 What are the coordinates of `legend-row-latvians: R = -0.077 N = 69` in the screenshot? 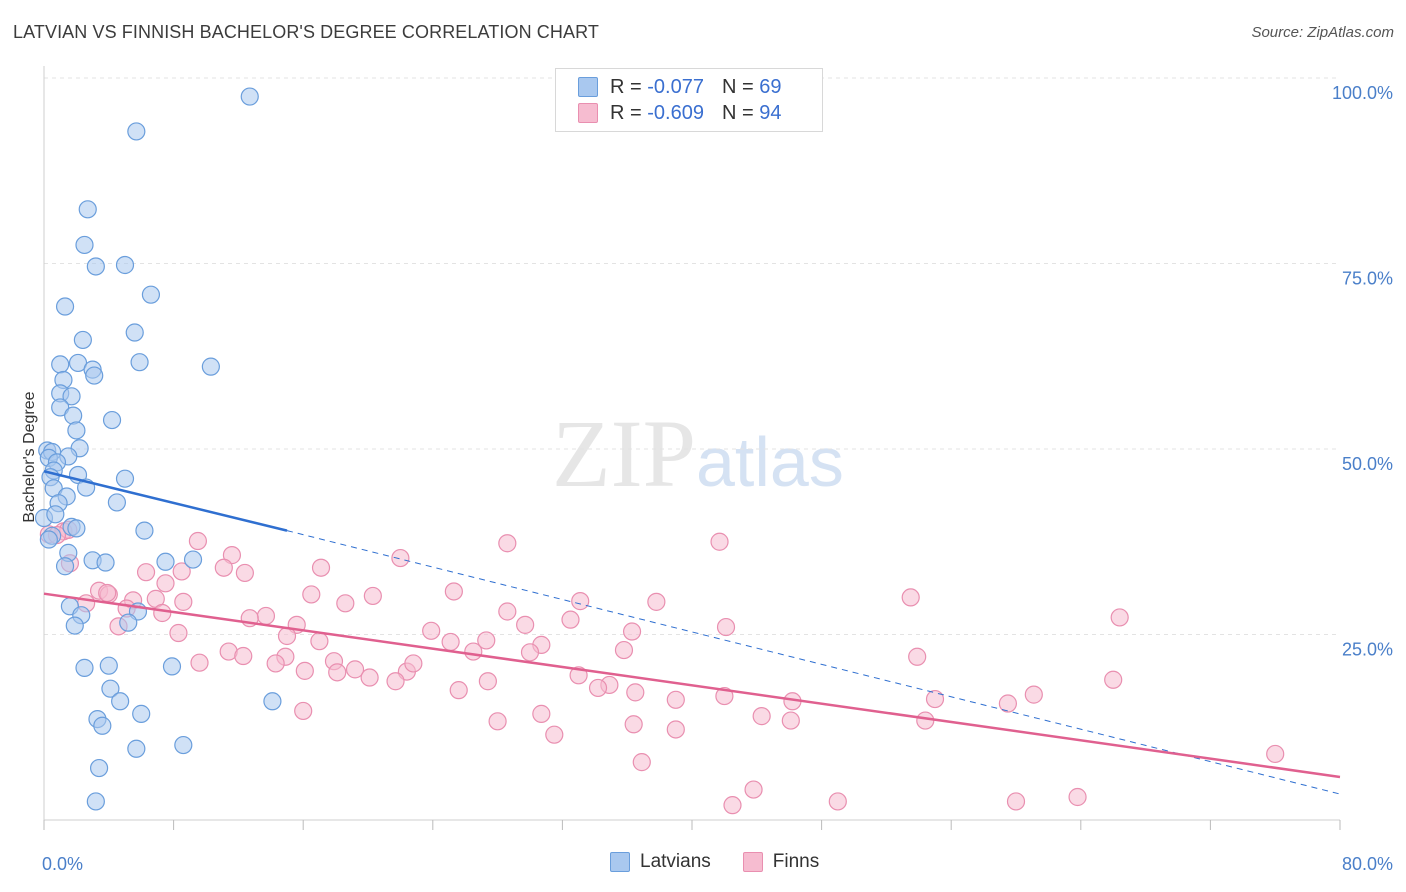 It's located at (679, 87).